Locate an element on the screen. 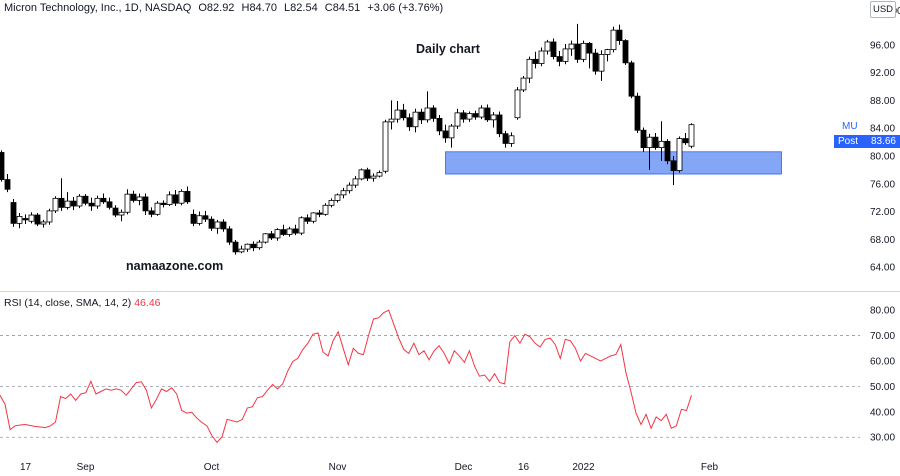 This screenshot has width=900, height=476. ohlc-low: L82.54 is located at coordinates (301, 8).